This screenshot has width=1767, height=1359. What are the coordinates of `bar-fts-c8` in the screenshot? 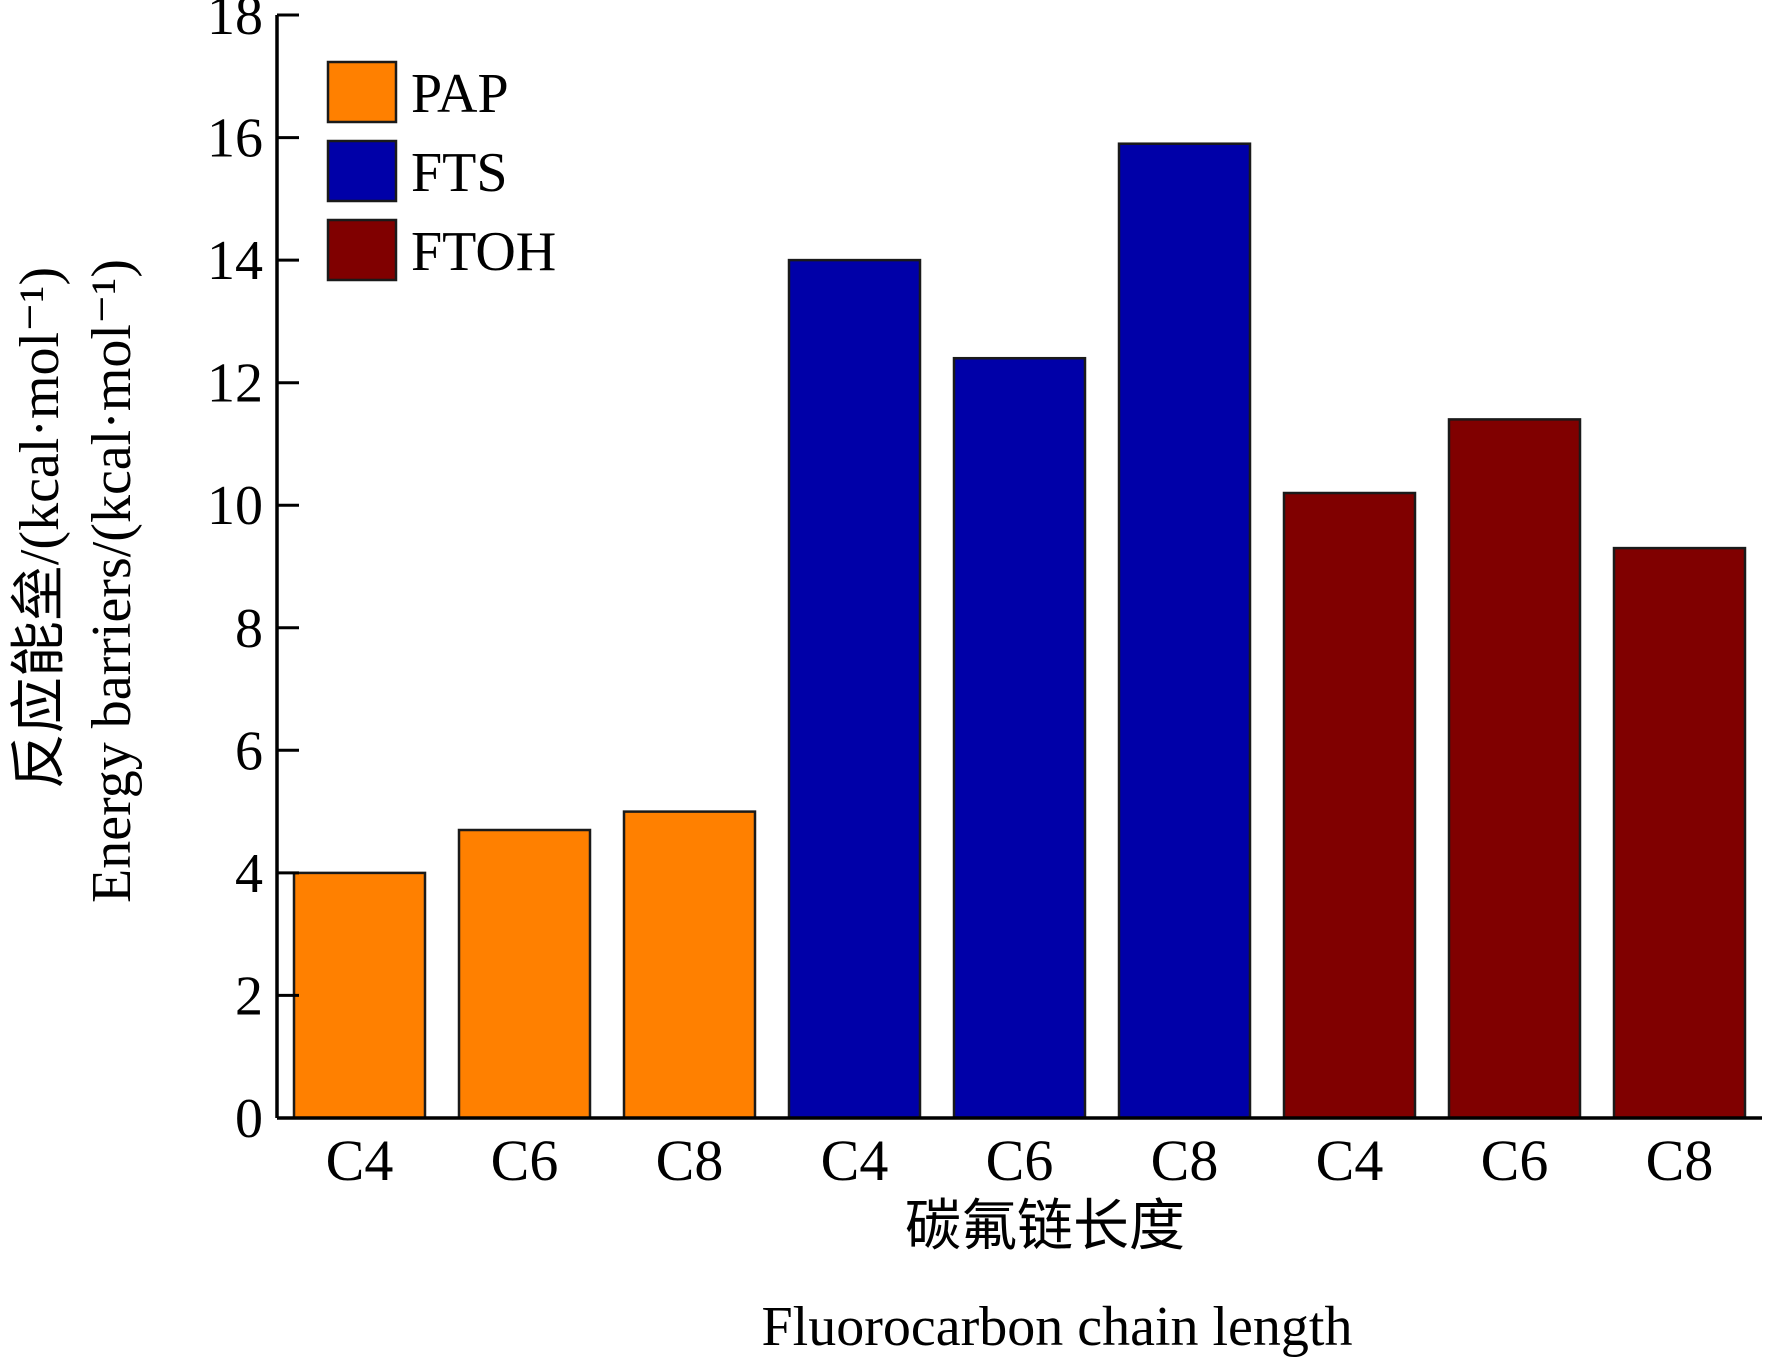 It's located at (1184, 631).